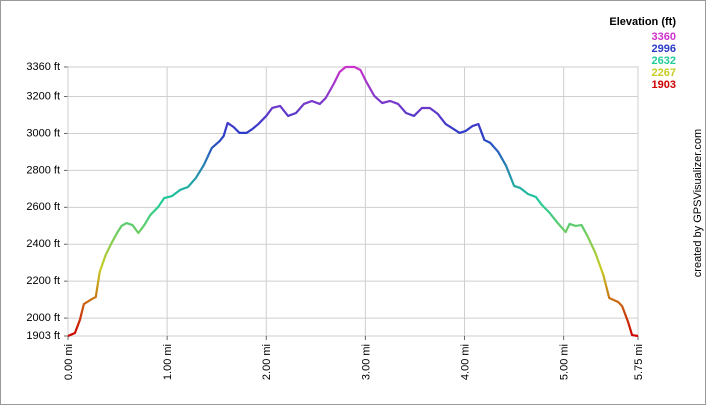 This screenshot has height=405, width=706. Describe the element at coordinates (639, 362) in the screenshot. I see `x-tick-label: 5.75 mi` at that location.